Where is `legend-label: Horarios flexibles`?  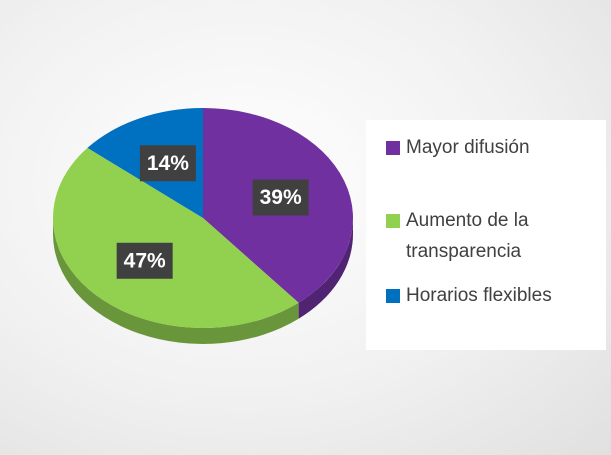
legend-label: Horarios flexibles is located at coordinates (479, 295).